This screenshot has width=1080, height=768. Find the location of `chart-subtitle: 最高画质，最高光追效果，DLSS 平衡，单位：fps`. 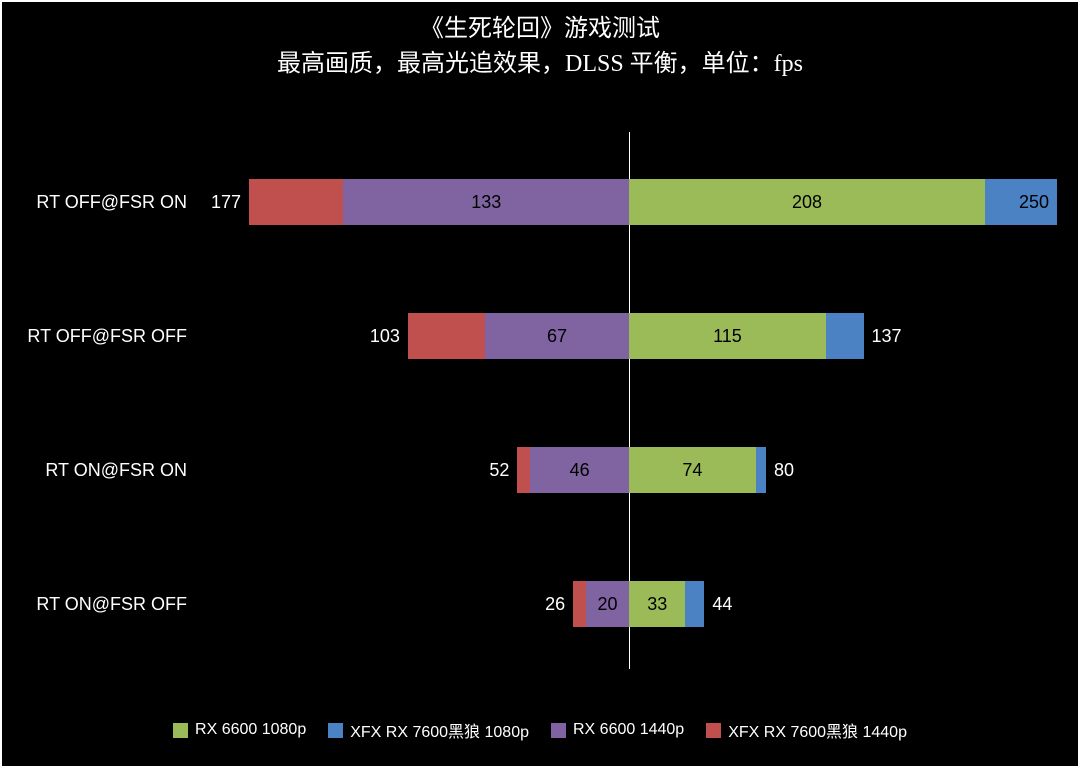

chart-subtitle: 最高画质，最高光追效果，DLSS 平衡，单位：fps is located at coordinates (540, 64).